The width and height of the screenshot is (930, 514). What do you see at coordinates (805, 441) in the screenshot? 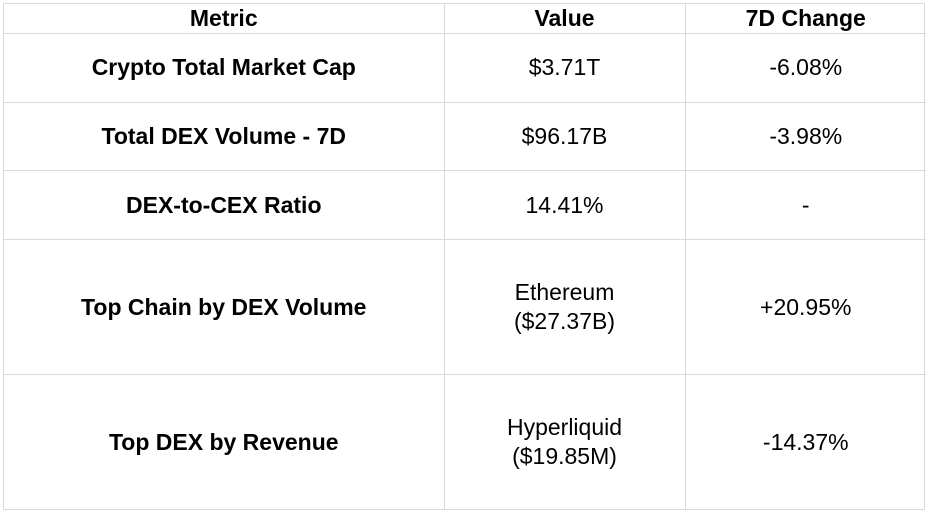
I see `change-cell: -14.37%` at bounding box center [805, 441].